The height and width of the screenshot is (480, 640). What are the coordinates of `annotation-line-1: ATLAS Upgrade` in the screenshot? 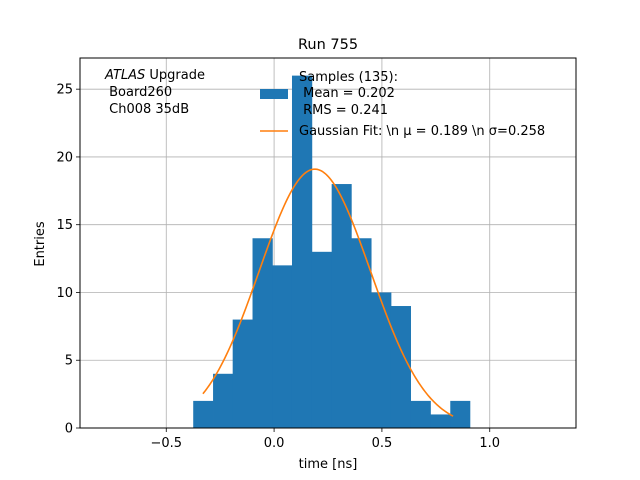 It's located at (154, 75).